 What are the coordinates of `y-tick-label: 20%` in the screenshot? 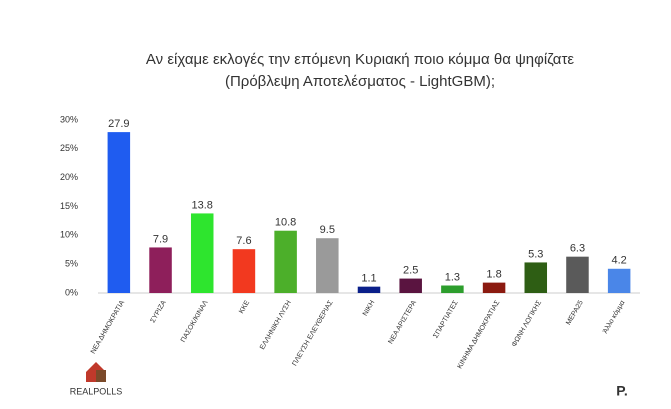 It's located at (69, 177).